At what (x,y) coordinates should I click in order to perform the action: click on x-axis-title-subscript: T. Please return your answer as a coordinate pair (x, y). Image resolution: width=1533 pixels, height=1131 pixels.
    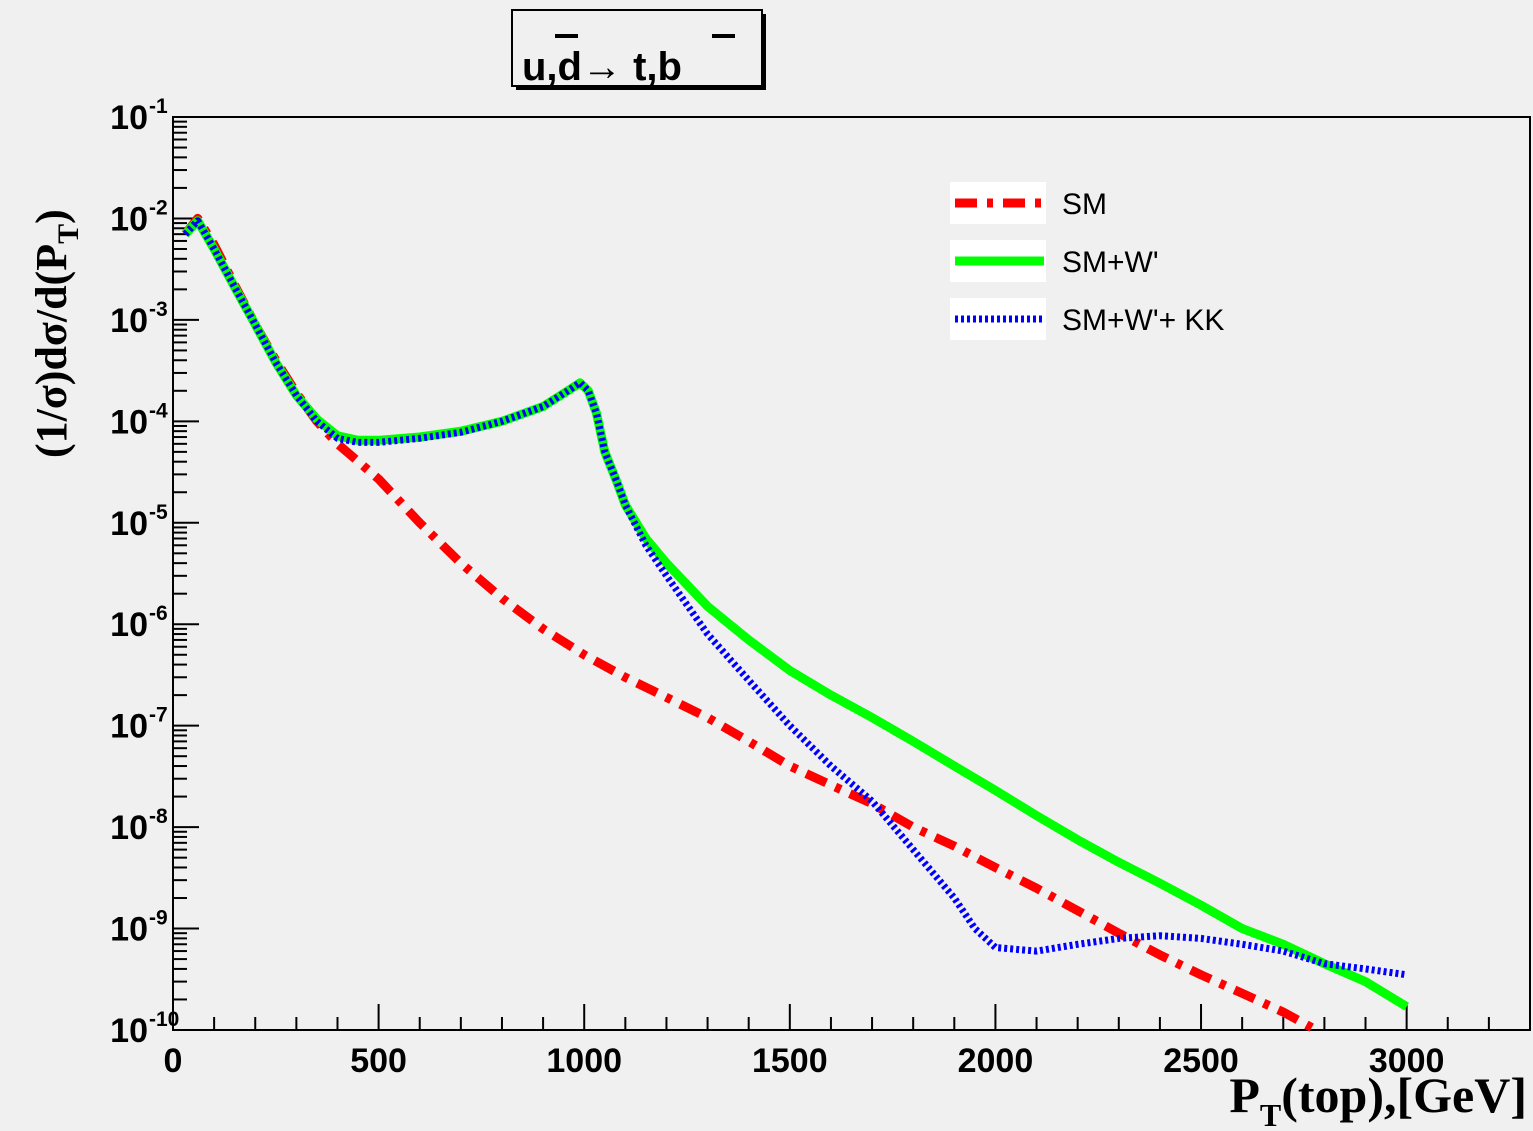
    Looking at the image, I should click on (1270, 1114).